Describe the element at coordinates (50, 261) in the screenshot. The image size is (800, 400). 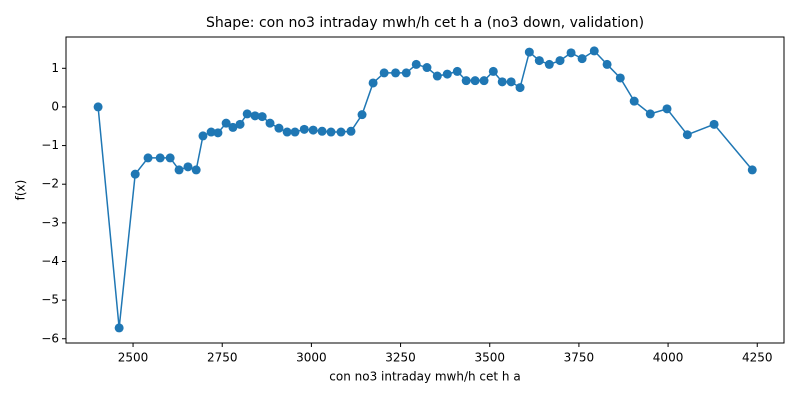
I see `y-tick-label: −4` at that location.